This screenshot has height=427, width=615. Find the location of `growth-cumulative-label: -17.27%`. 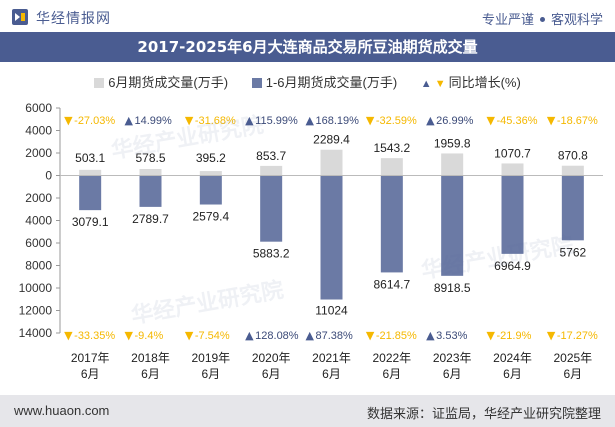

growth-cumulative-label: -17.27% is located at coordinates (577, 336).